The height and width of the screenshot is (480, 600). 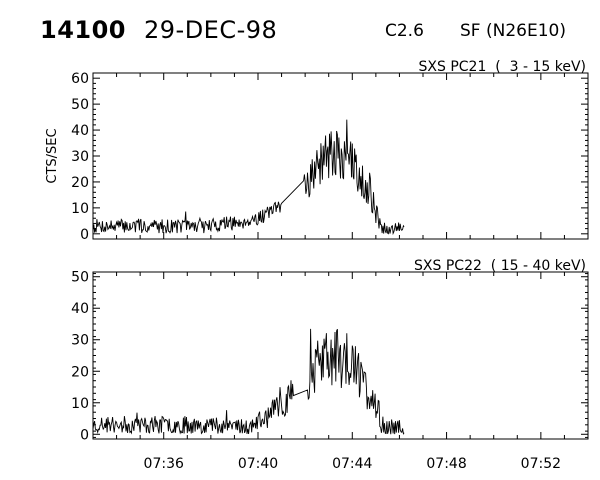 What do you see at coordinates (352, 464) in the screenshot?
I see `x-tick-label: 07:44` at bounding box center [352, 464].